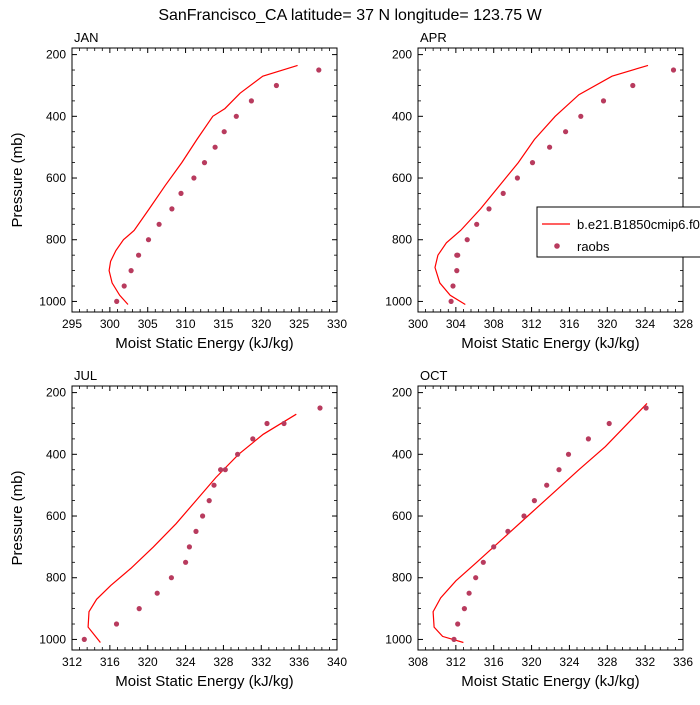 The image size is (700, 705). What do you see at coordinates (337, 662) in the screenshot?
I see `x-tick-label: 340` at bounding box center [337, 662].